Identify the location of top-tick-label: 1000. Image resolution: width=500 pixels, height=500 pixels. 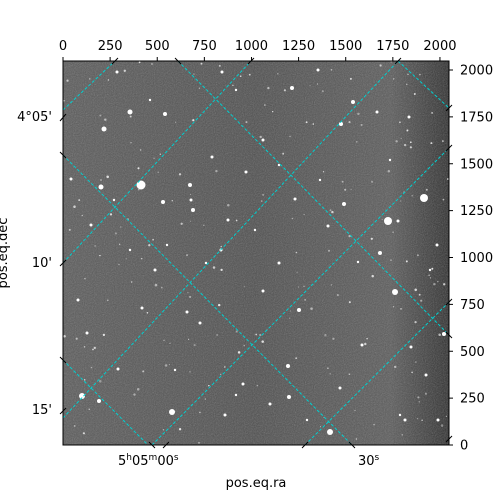
(251, 46).